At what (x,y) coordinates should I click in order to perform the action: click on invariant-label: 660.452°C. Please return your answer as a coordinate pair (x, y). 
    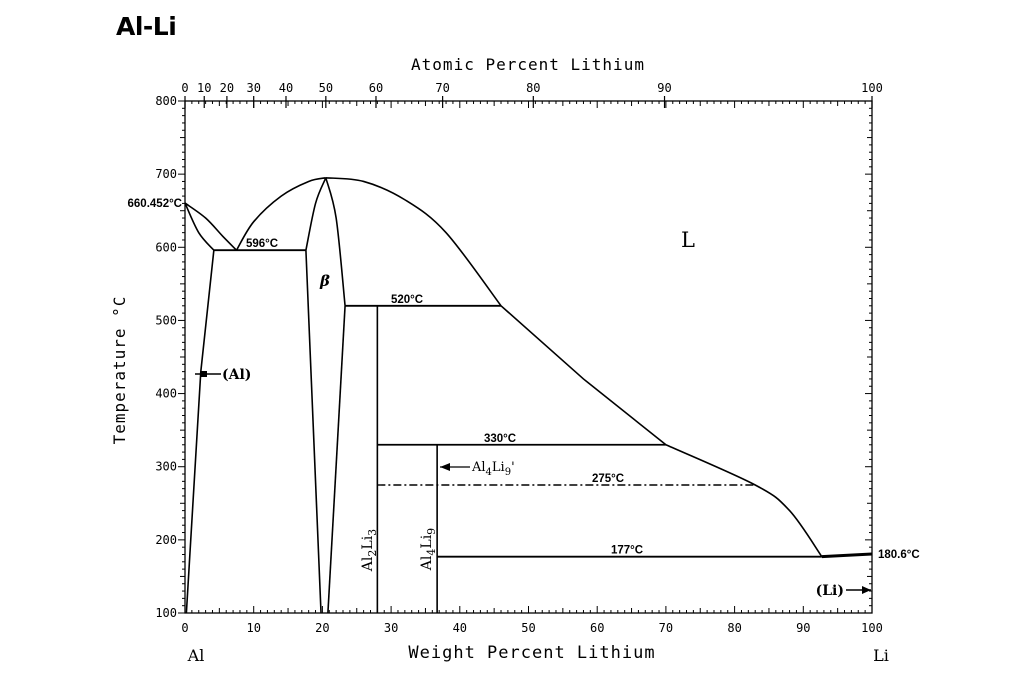
    Looking at the image, I should click on (155, 204).